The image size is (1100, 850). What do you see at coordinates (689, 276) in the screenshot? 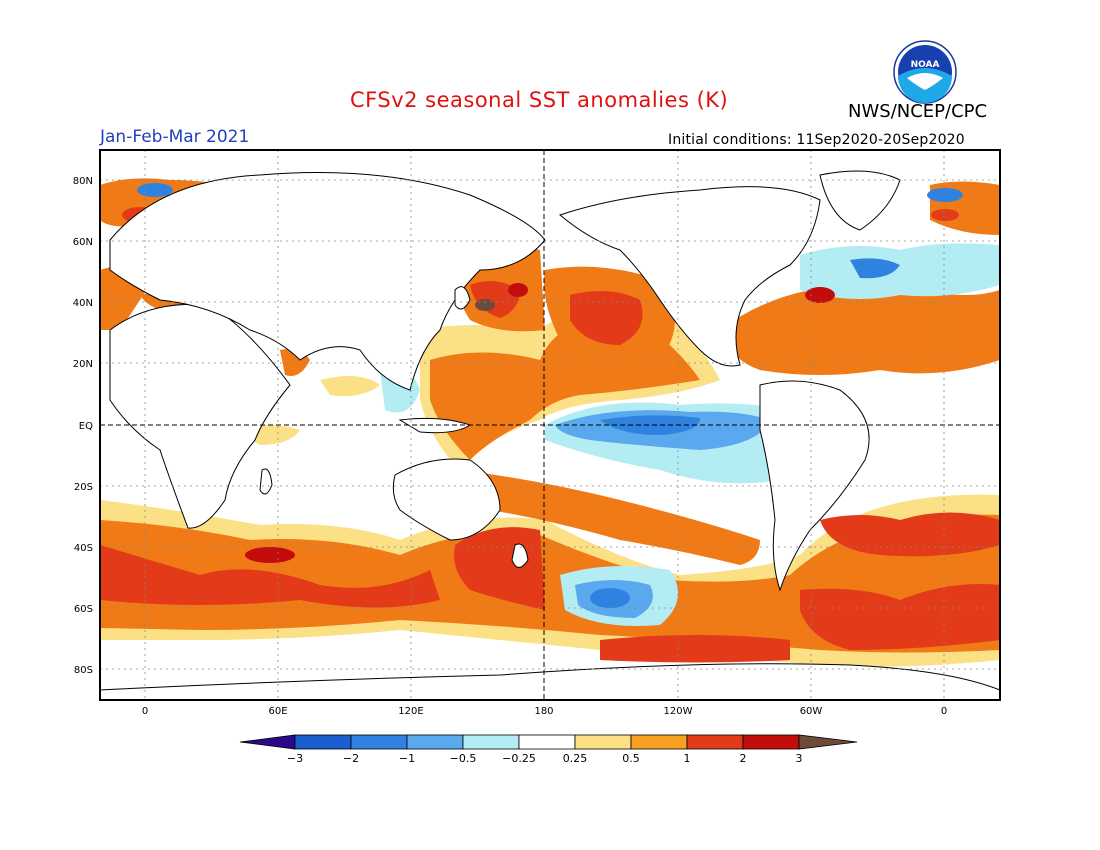
I see `north-america-continent` at bounding box center [689, 276].